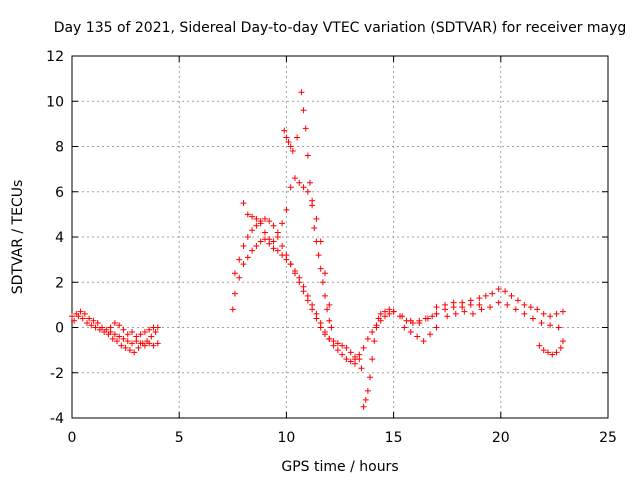 The width and height of the screenshot is (640, 480). I want to click on y-tick-label: 8, so click(59, 148).